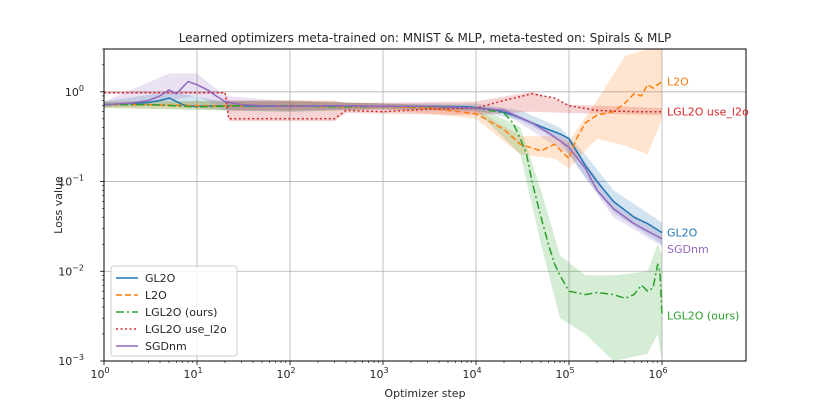  What do you see at coordinates (564, 373) in the screenshot?
I see `x-tick-label: 10⁵` at bounding box center [564, 373].